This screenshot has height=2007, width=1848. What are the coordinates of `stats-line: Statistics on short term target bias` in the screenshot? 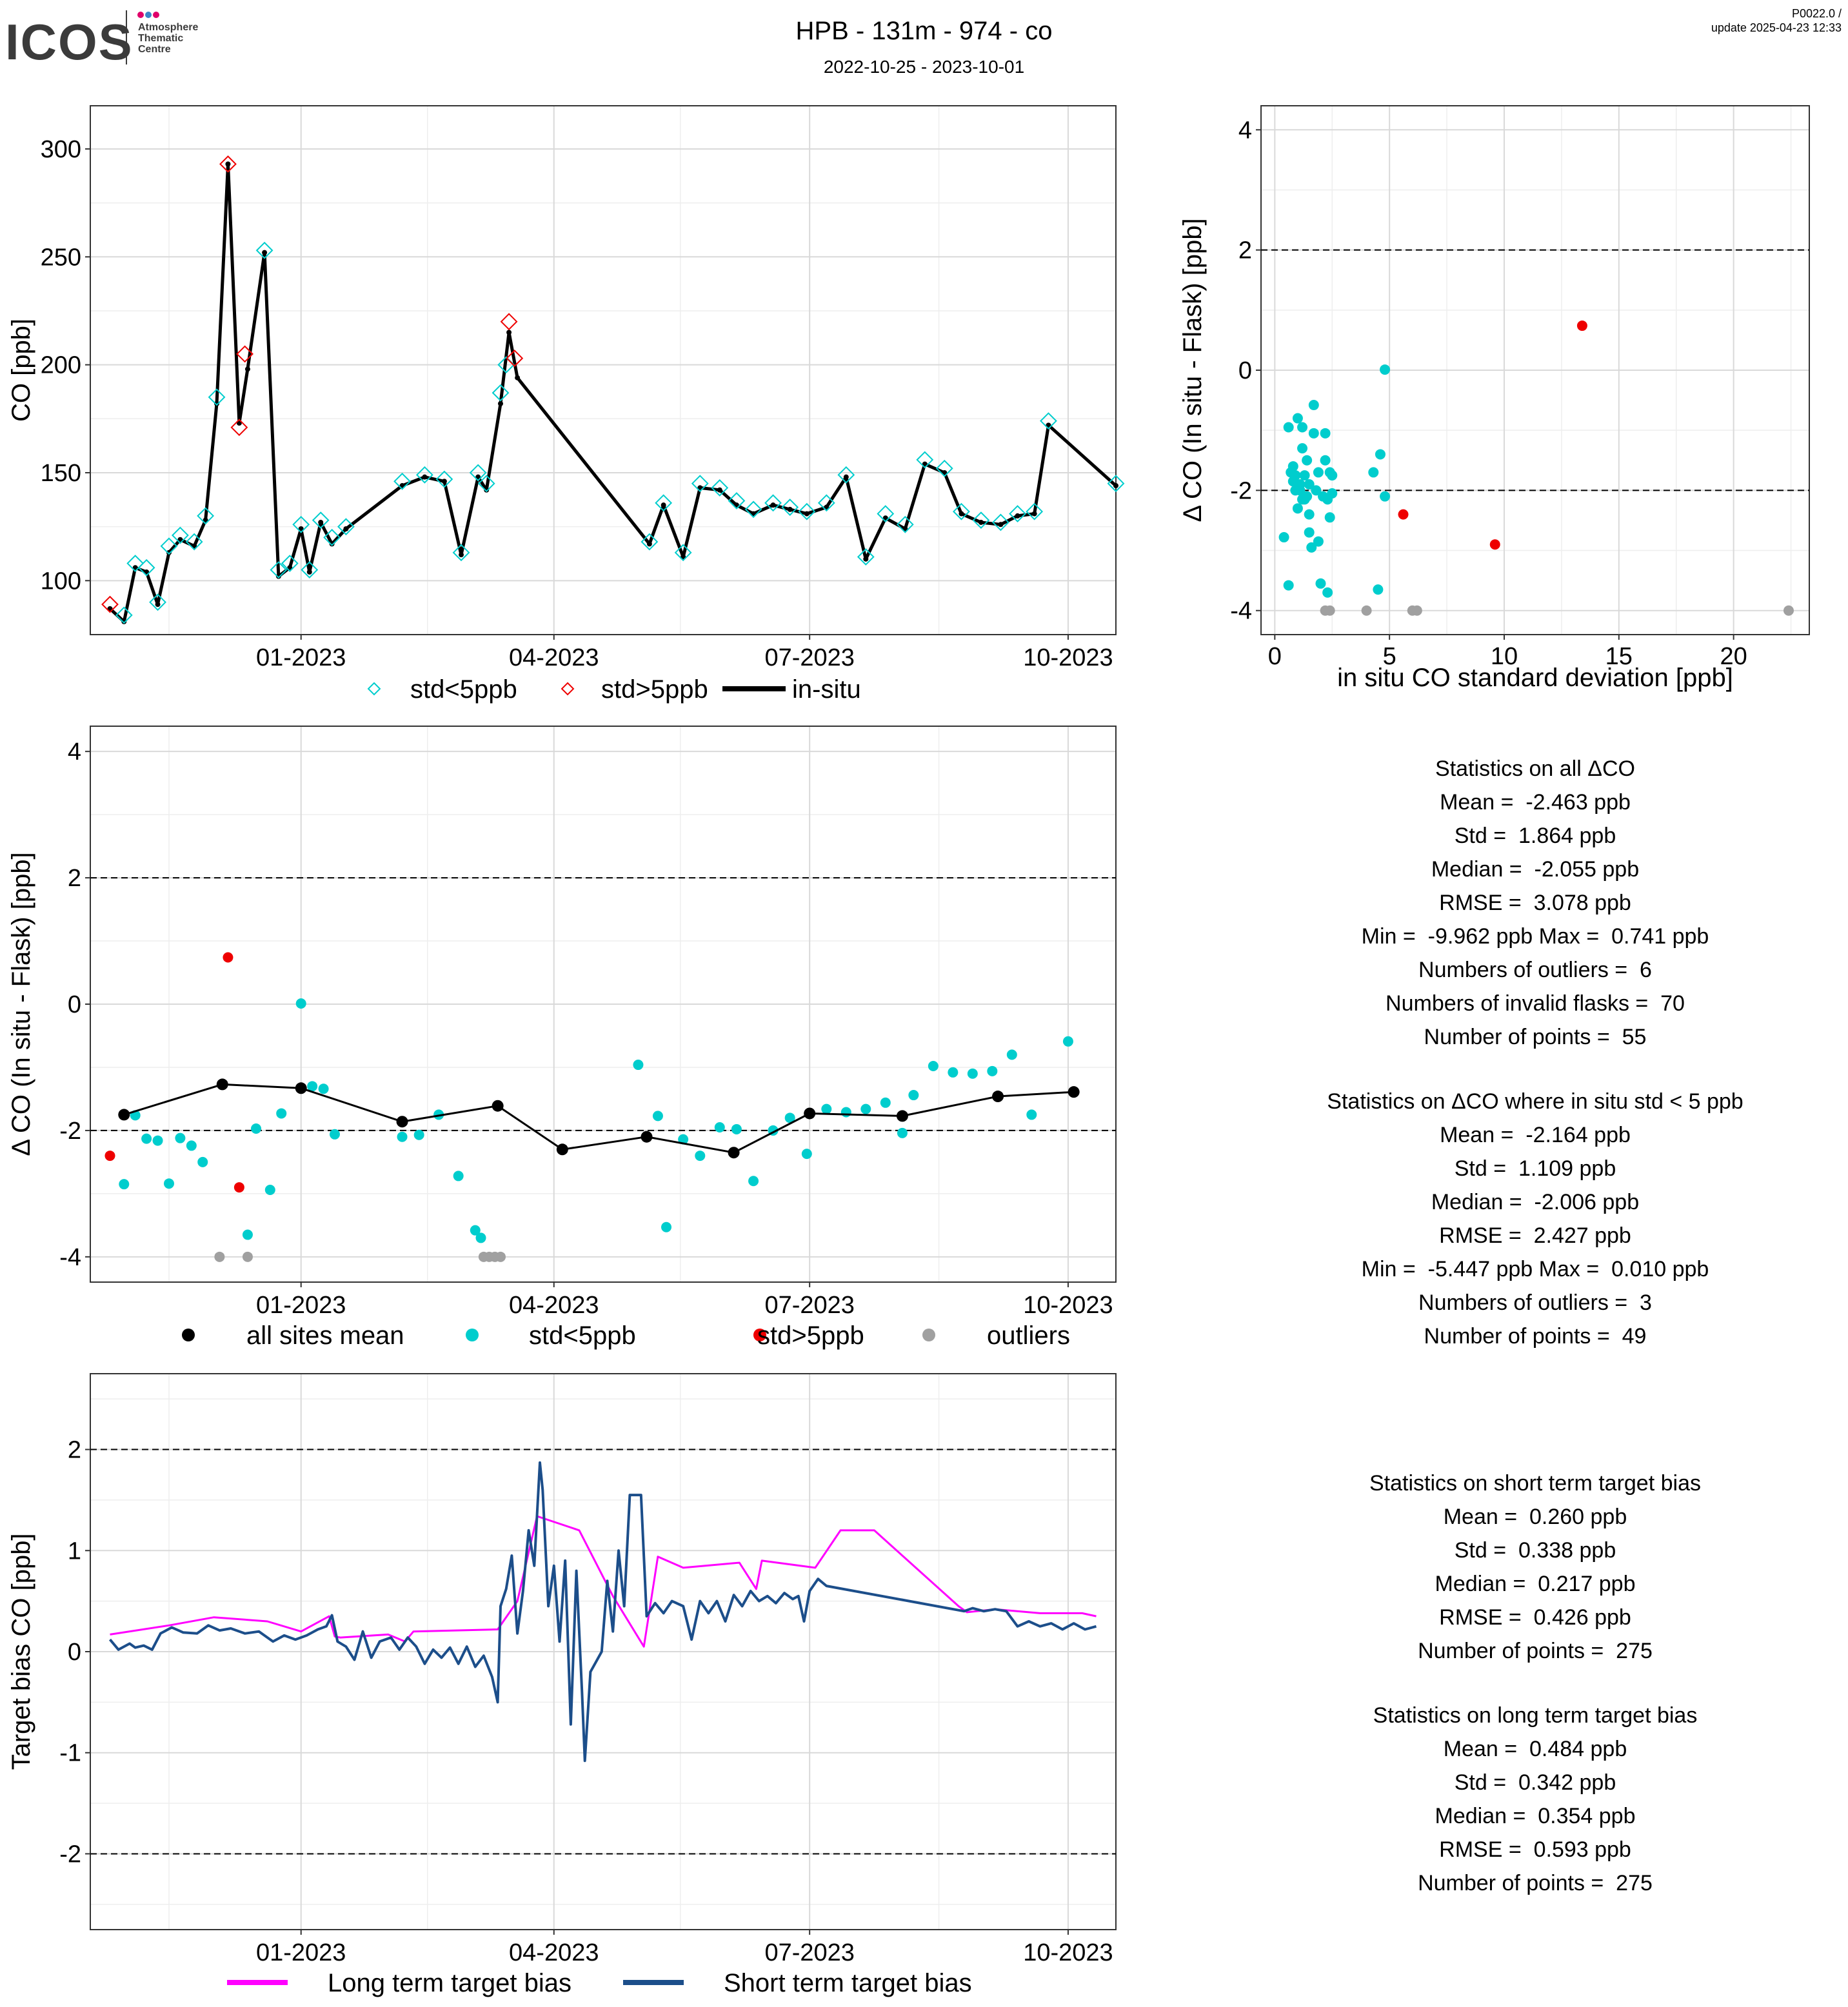 It's located at (1535, 1483).